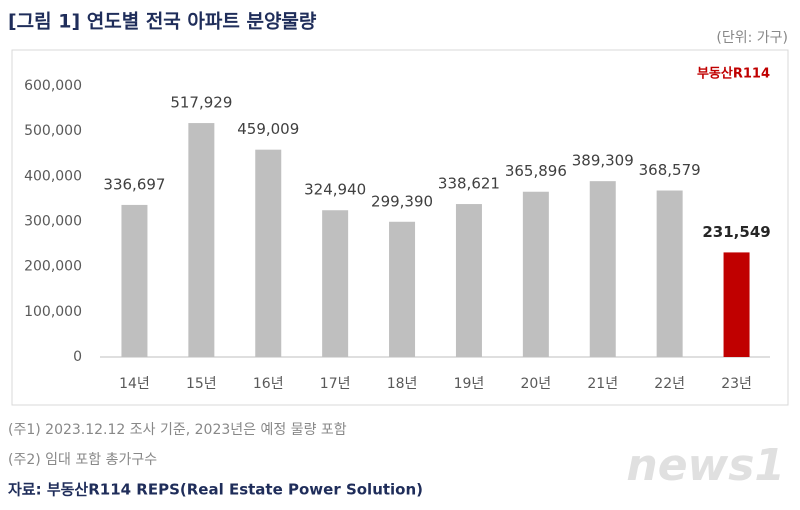  What do you see at coordinates (335, 190) in the screenshot?
I see `value-label: 324,940` at bounding box center [335, 190].